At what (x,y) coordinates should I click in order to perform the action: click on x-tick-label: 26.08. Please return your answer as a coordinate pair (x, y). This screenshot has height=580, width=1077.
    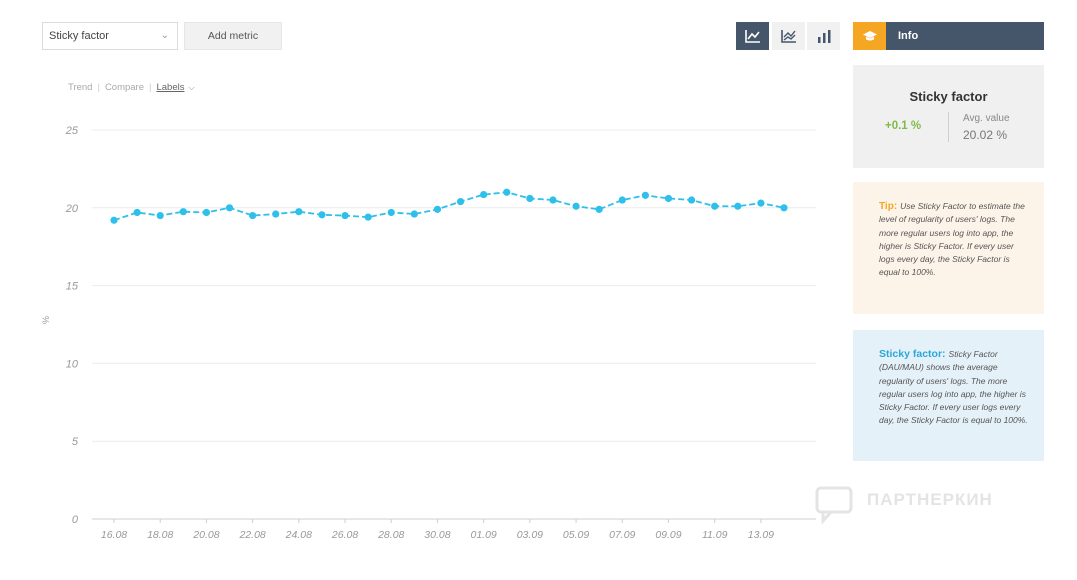
    Looking at the image, I should click on (344, 535).